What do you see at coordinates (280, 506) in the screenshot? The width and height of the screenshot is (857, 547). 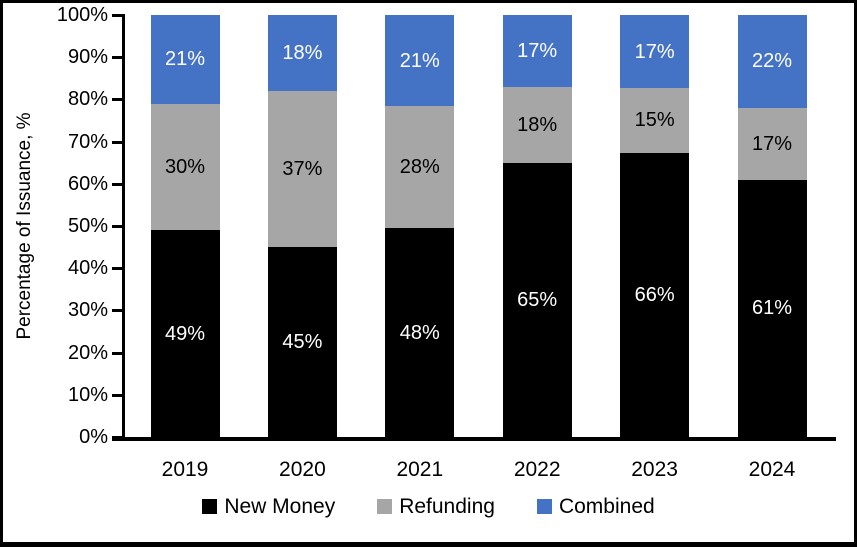 I see `legend-label: New Money` at bounding box center [280, 506].